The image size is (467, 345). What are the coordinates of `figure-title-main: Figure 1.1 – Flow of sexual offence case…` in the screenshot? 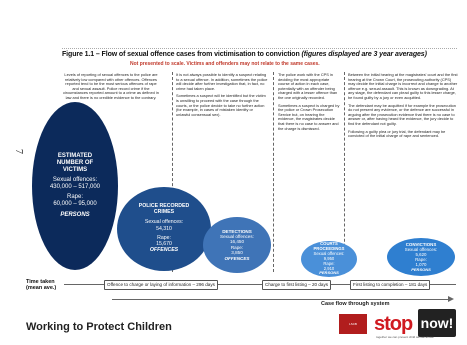 It's located at (181, 54).